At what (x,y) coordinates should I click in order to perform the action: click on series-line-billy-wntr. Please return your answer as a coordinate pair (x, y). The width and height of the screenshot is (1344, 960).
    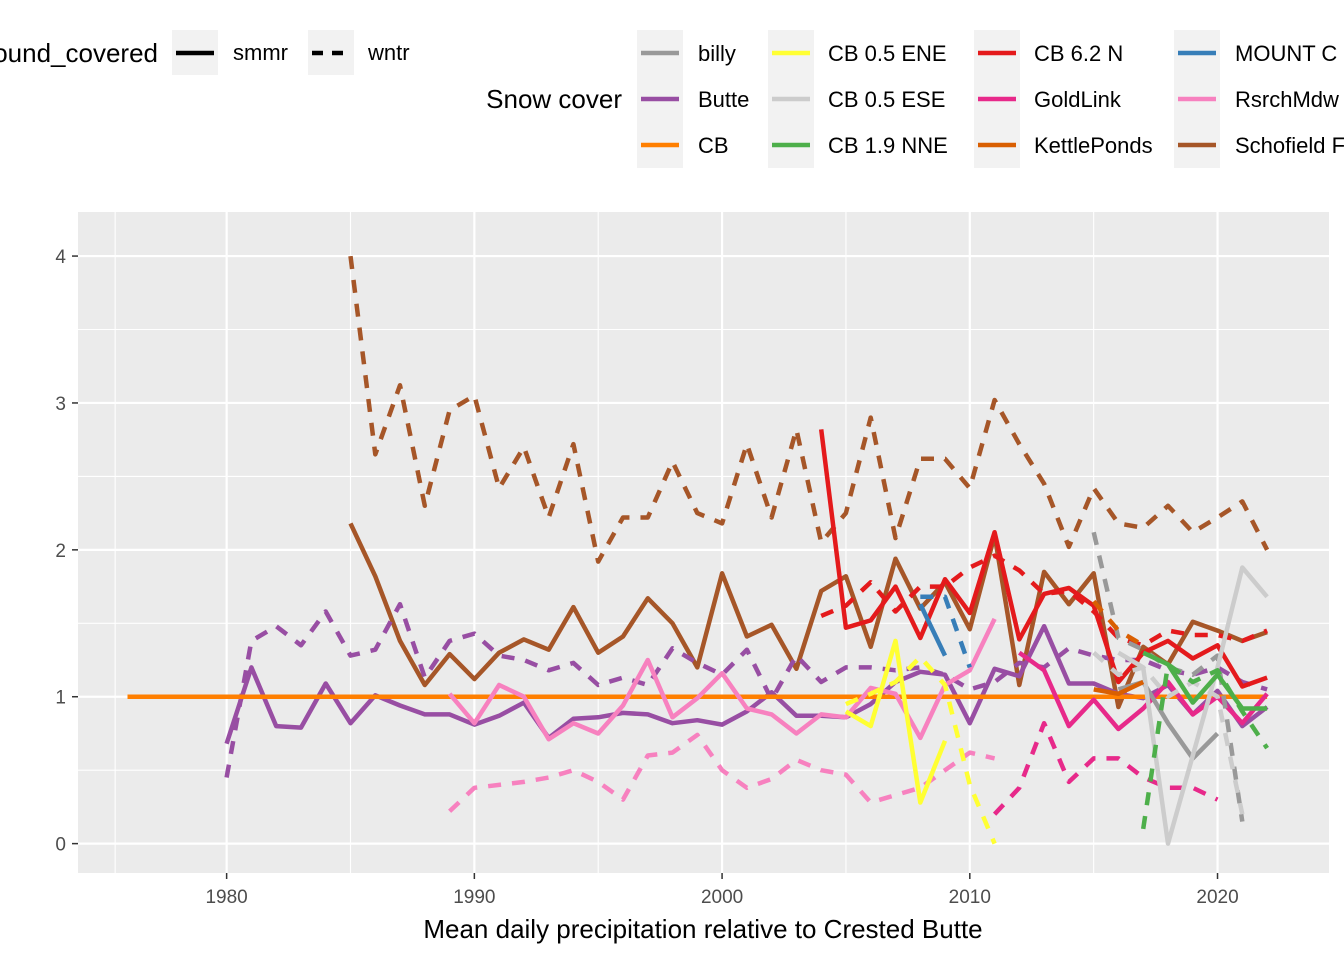
    Looking at the image, I should click on (1168, 676).